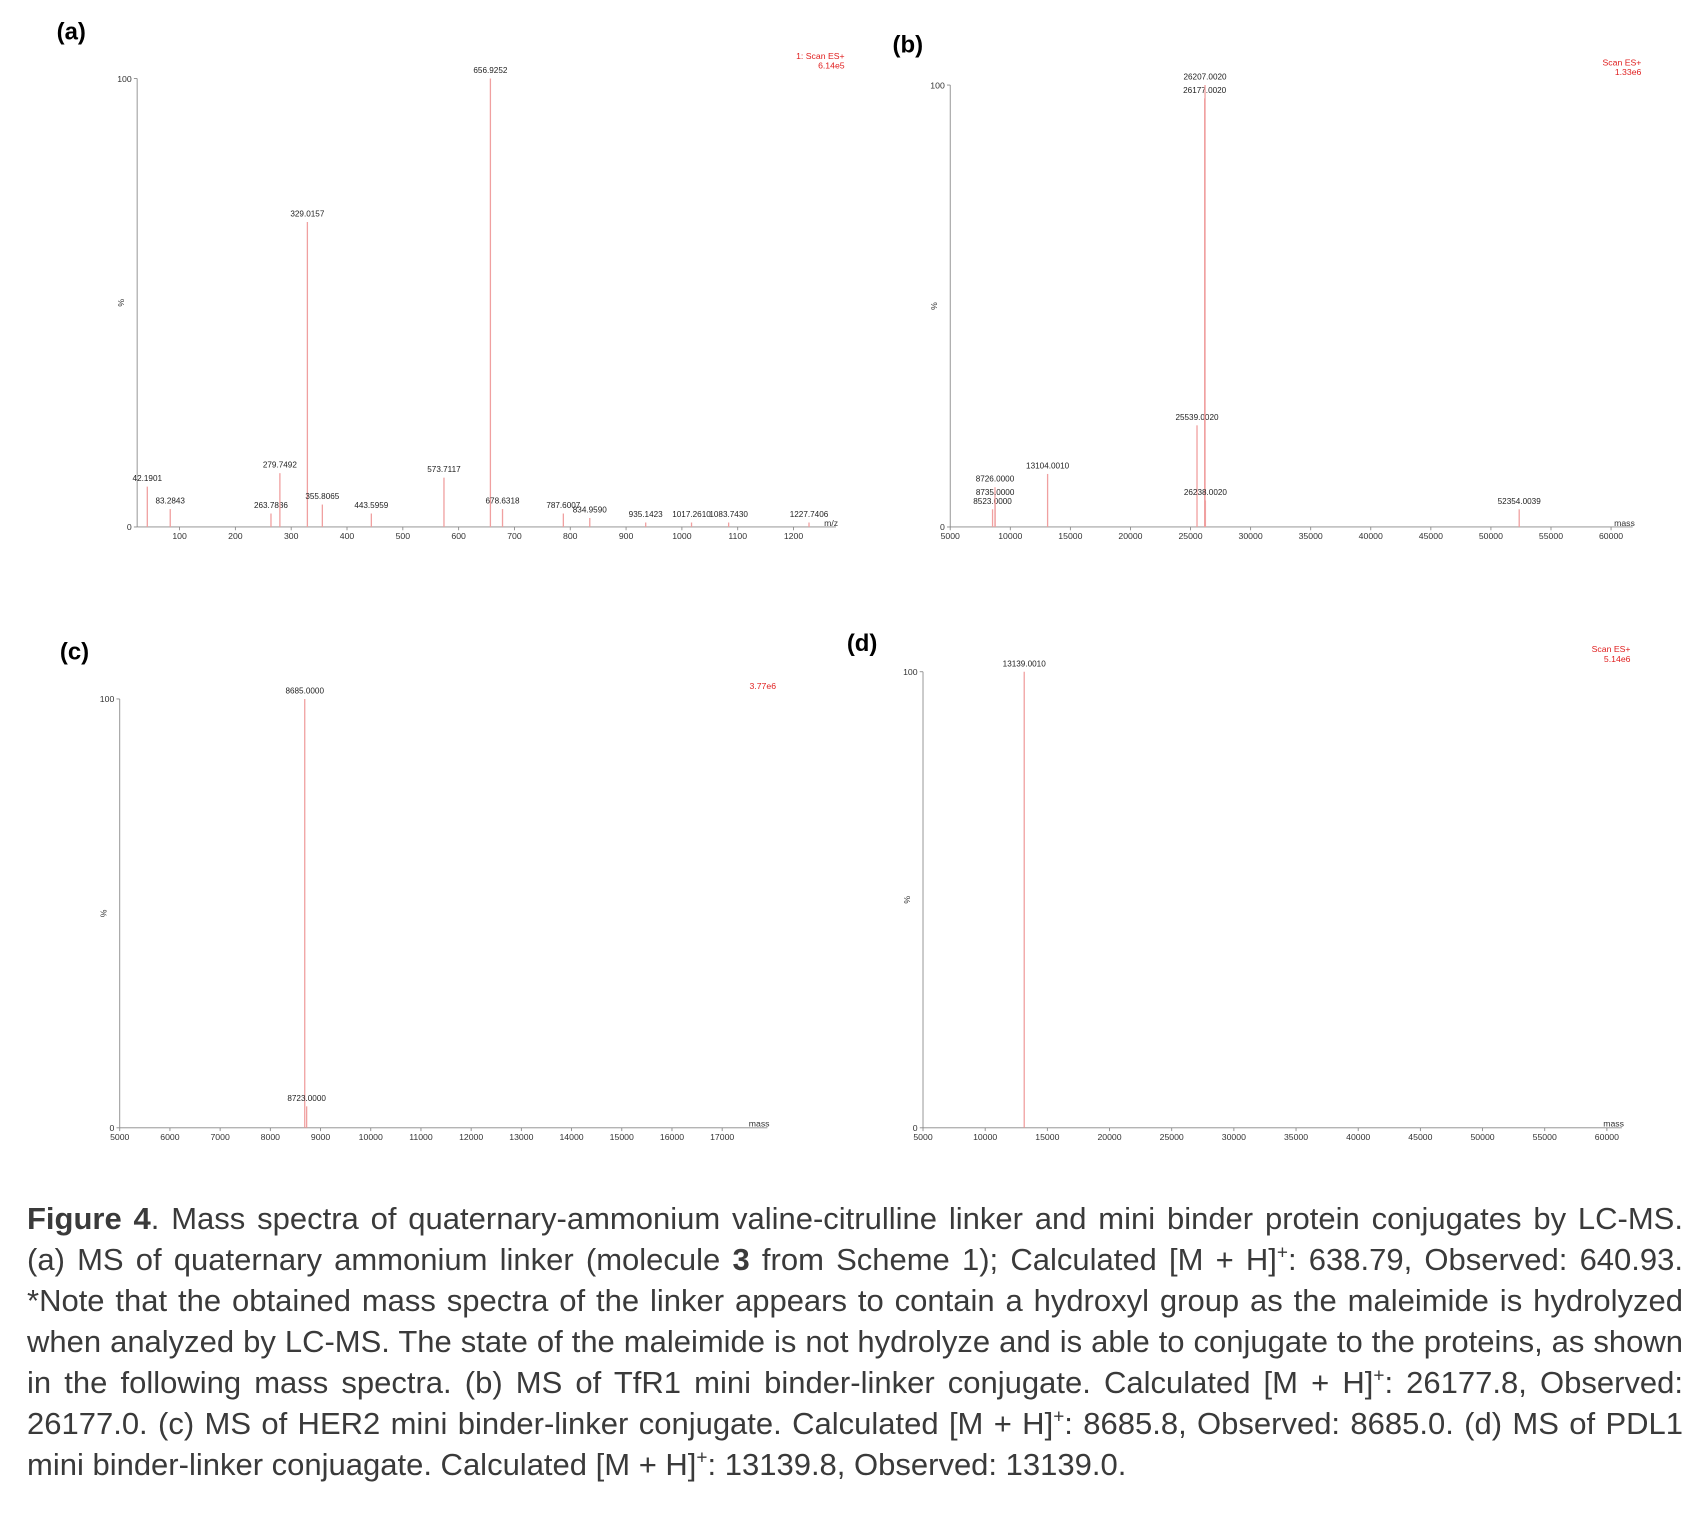 This screenshot has height=1536, width=1698. I want to click on annotation: 6.14e5, so click(831, 66).